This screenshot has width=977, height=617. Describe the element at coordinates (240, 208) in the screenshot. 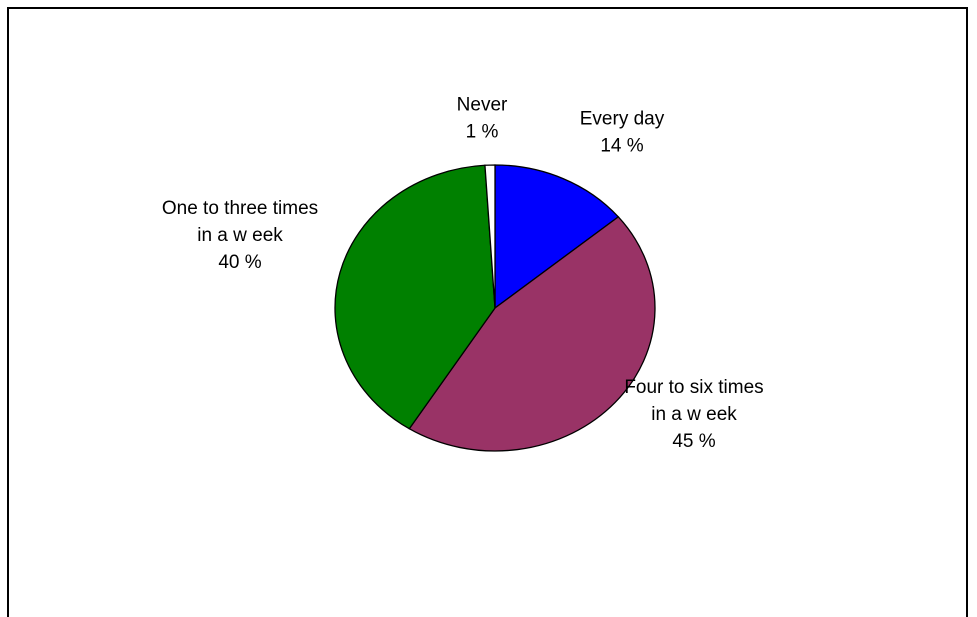

I see `slice-name-label: One to three times` at that location.